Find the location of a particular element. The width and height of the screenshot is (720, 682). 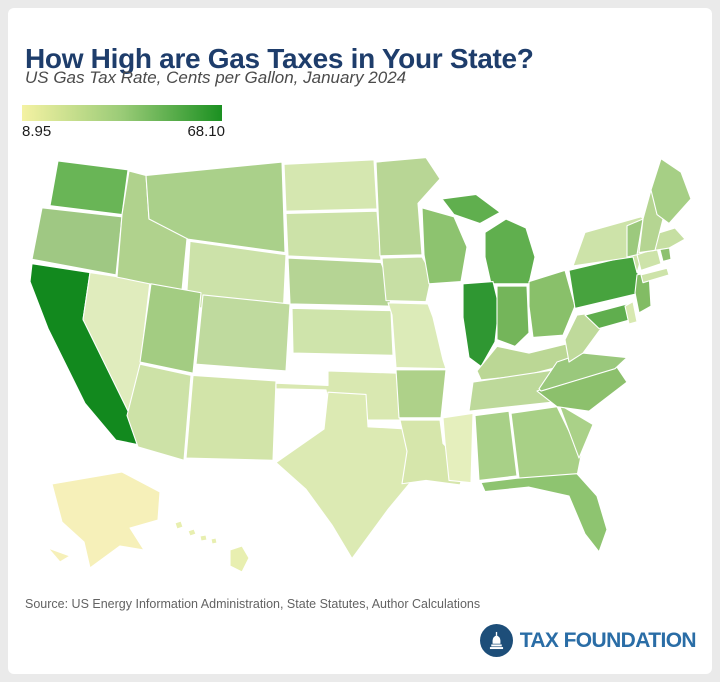

state-al is located at coordinates (496, 445).